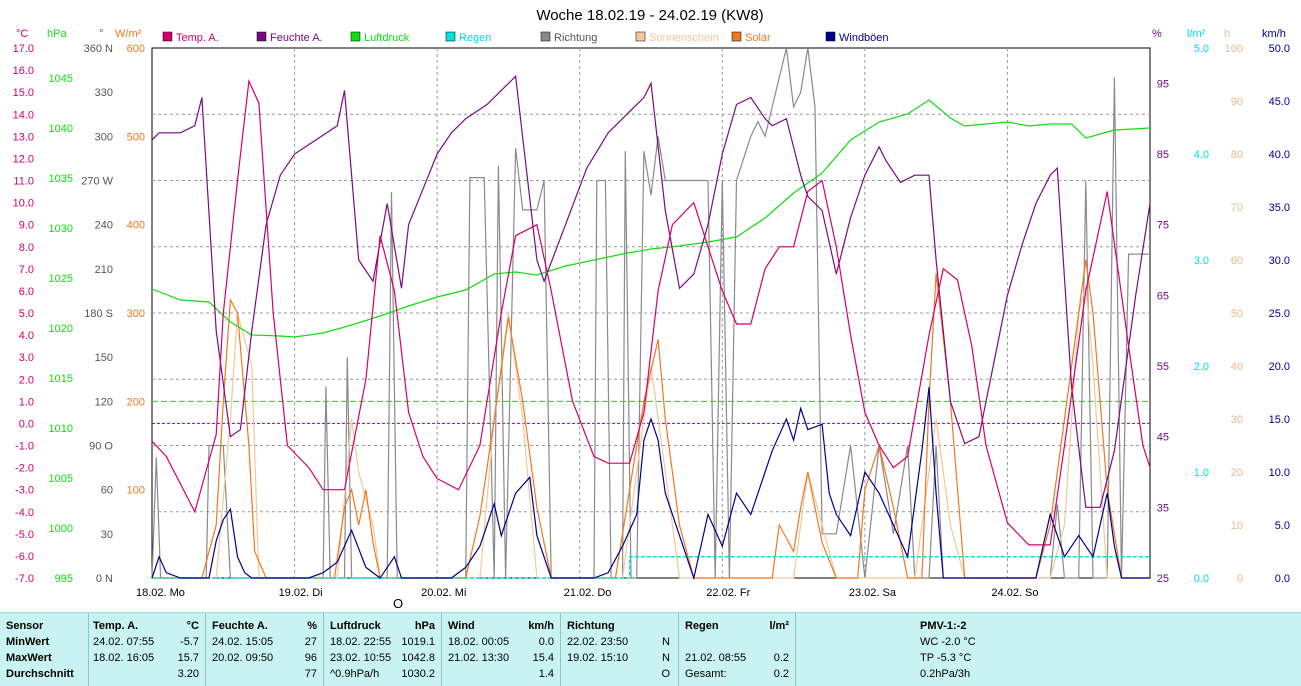  I want to click on axis-tick-label-gusts: 15.0, so click(1279, 420).